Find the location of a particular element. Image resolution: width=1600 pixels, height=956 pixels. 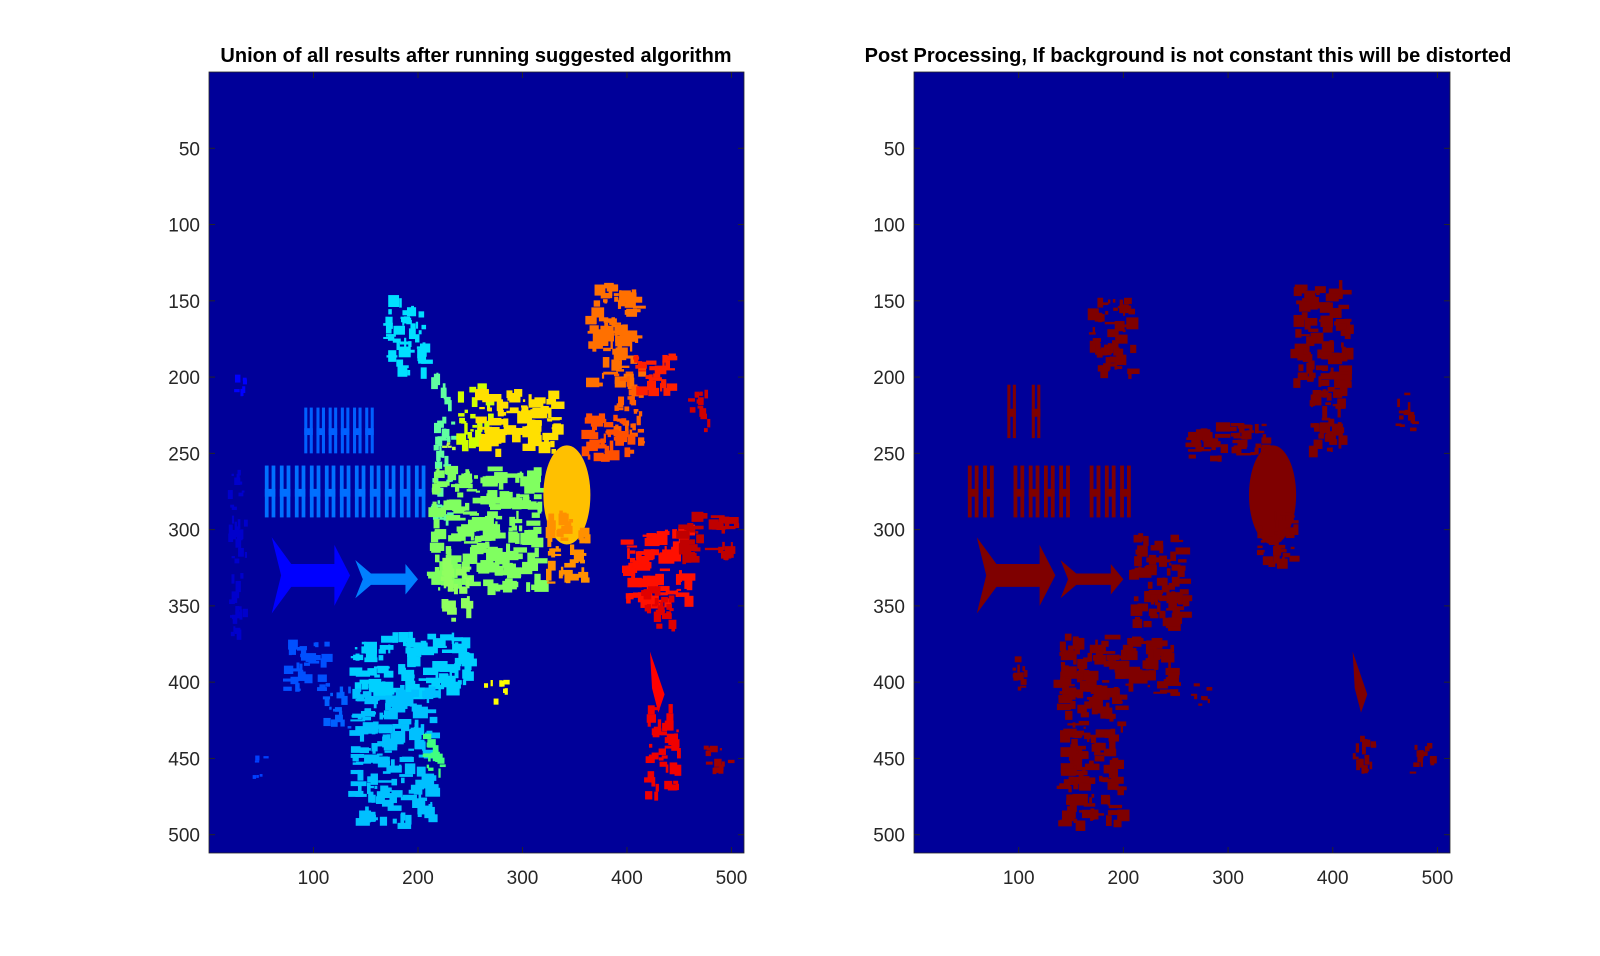

blob-shape is located at coordinates (567, 495).